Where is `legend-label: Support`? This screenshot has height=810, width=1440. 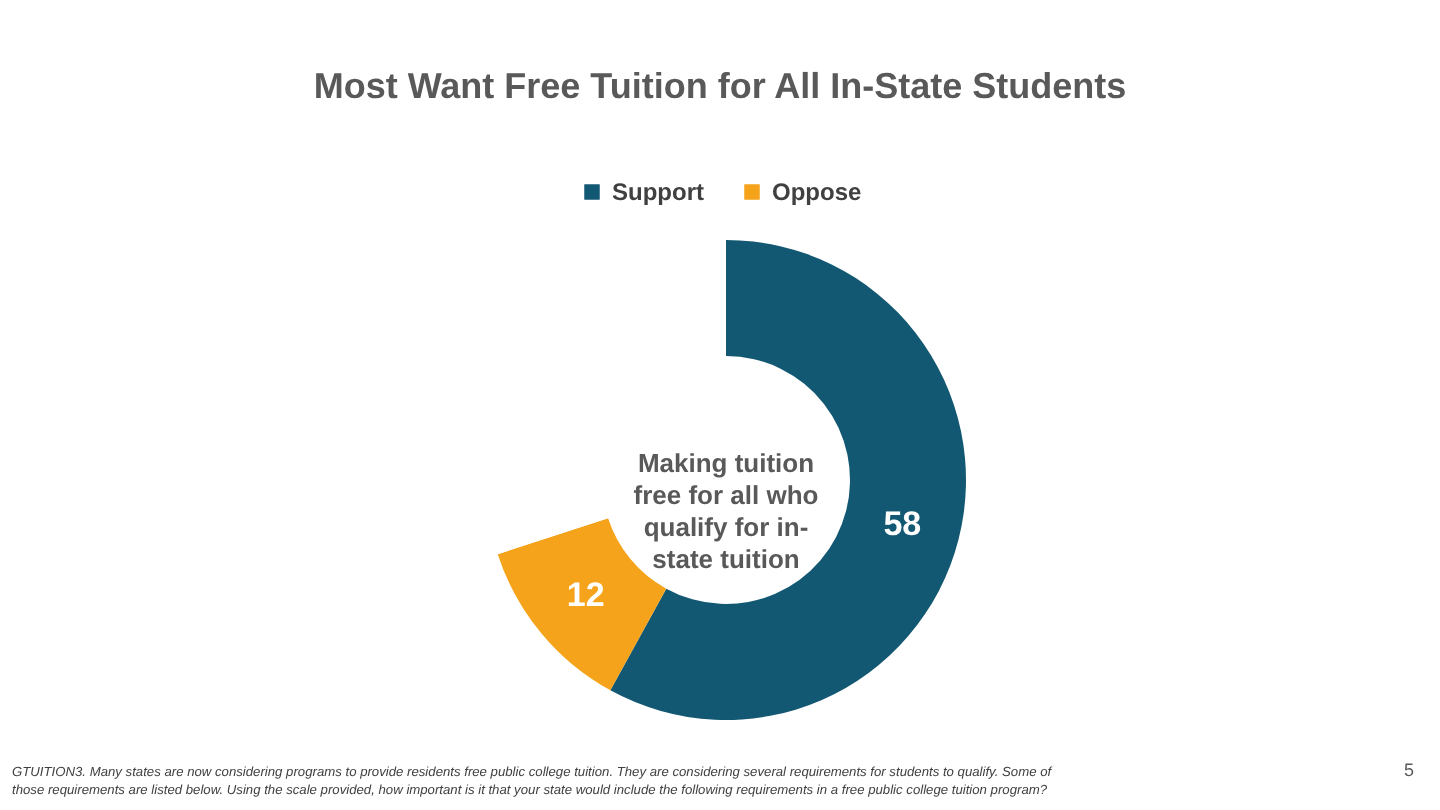 legend-label: Support is located at coordinates (658, 192).